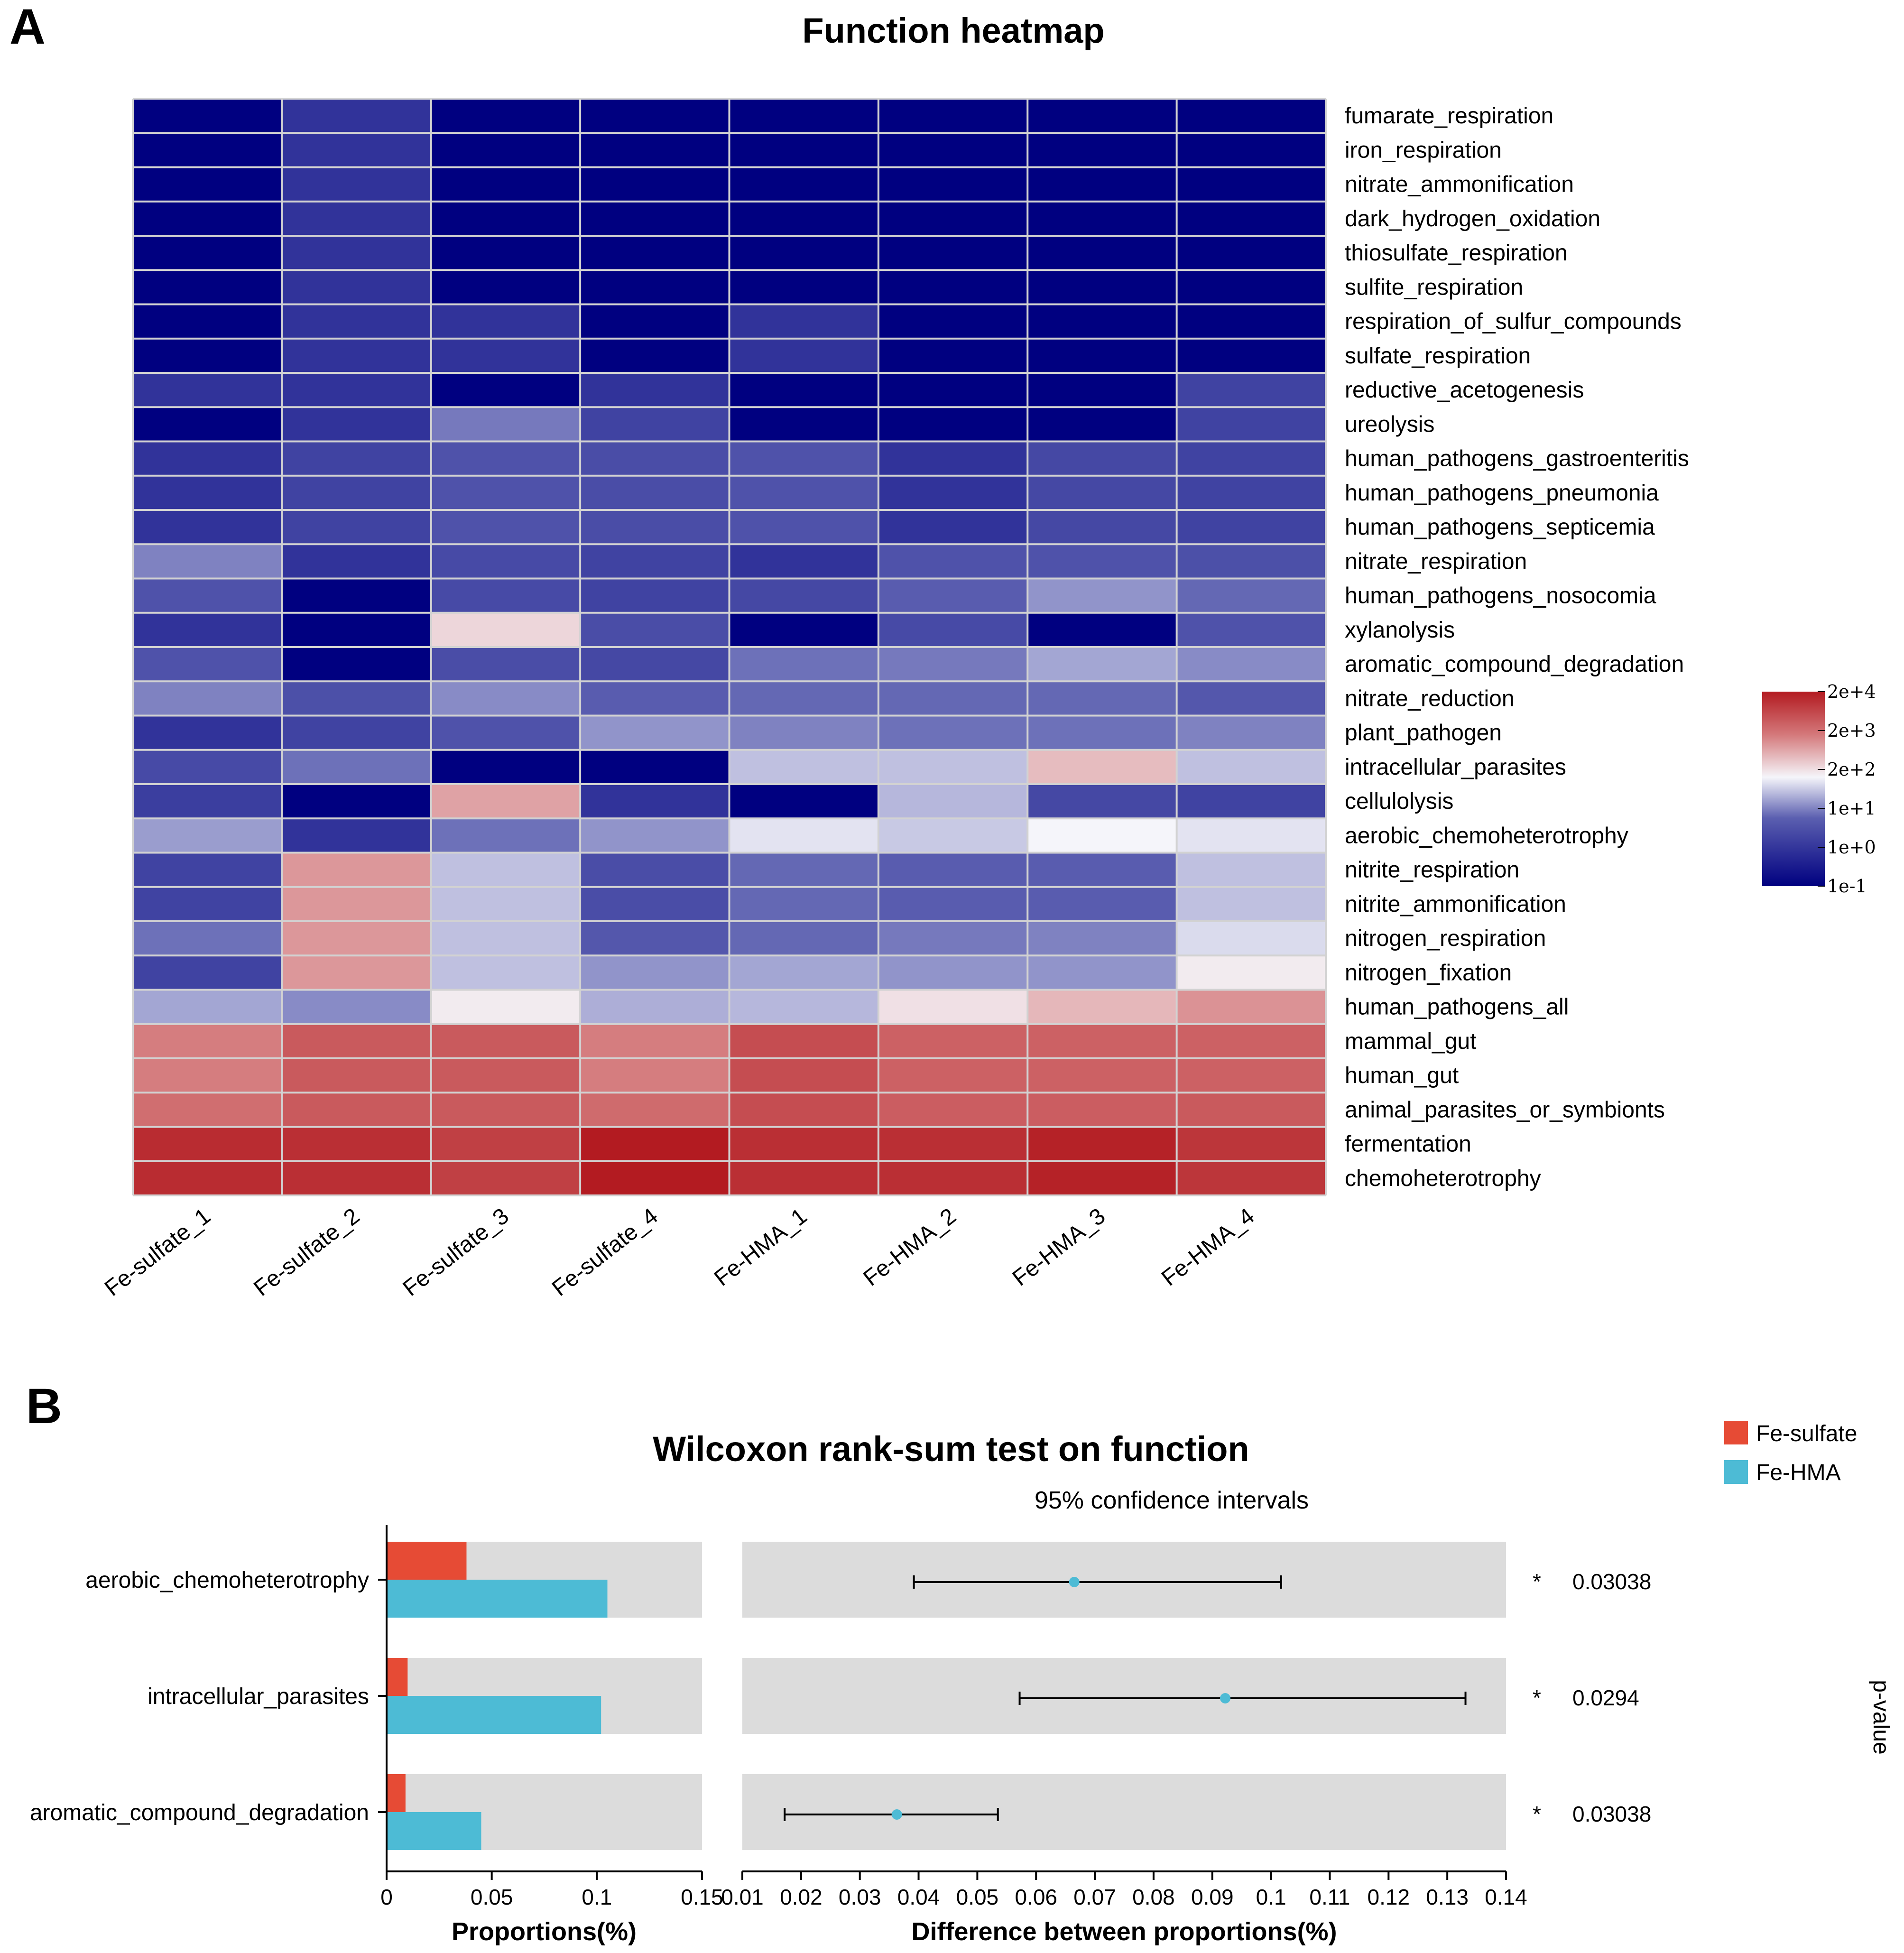 This screenshot has height=1953, width=1904. What do you see at coordinates (1402, 1075) in the screenshot?
I see `heatmap-row-label: human_gut` at bounding box center [1402, 1075].